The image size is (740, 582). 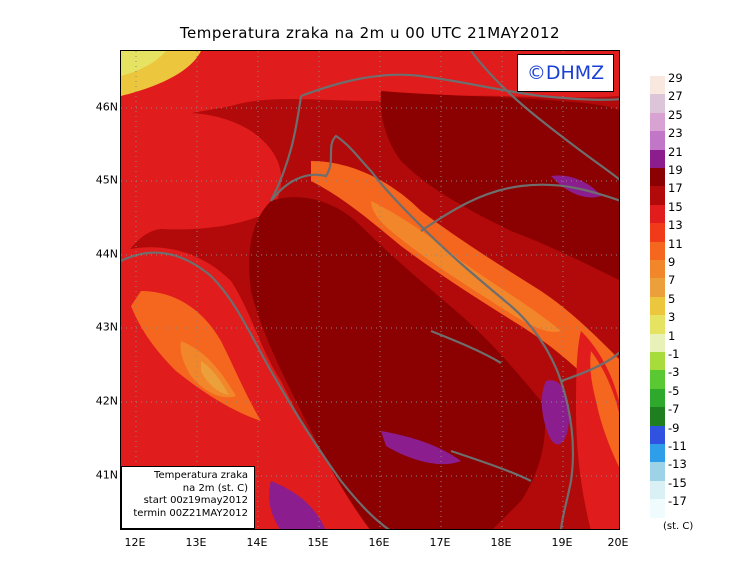 What do you see at coordinates (618, 542) in the screenshot?
I see `lon-tick-label: 20E` at bounding box center [618, 542].